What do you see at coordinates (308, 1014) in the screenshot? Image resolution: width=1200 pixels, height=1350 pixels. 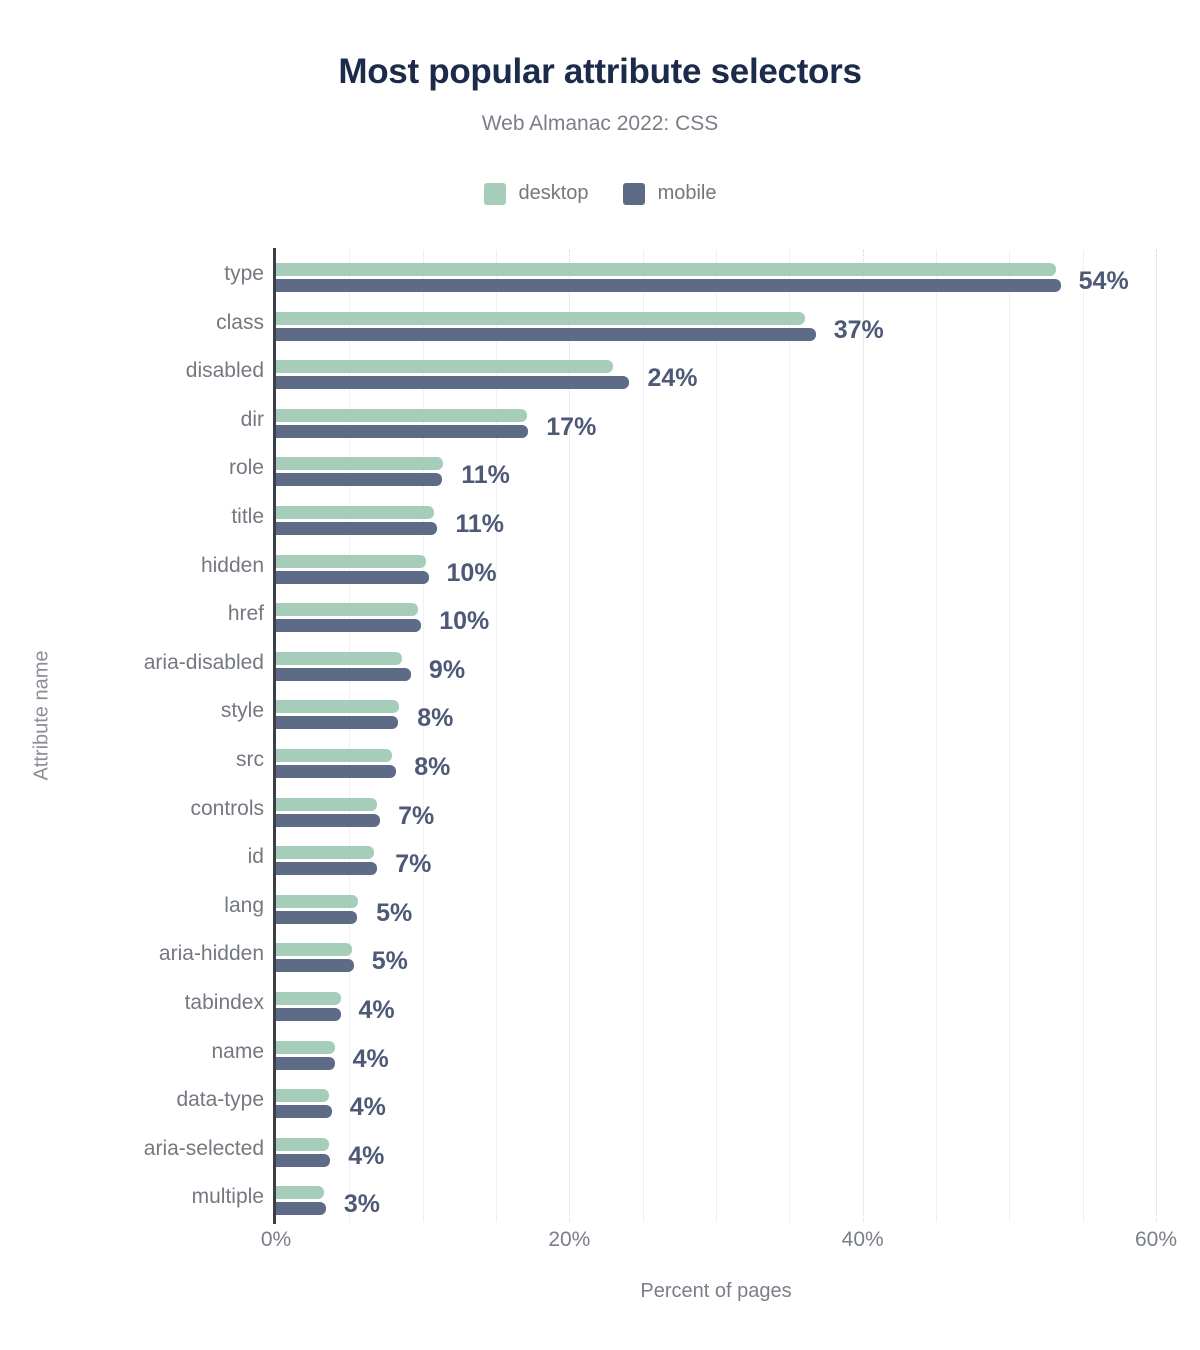 I see `bar-mobile-tabindex` at bounding box center [308, 1014].